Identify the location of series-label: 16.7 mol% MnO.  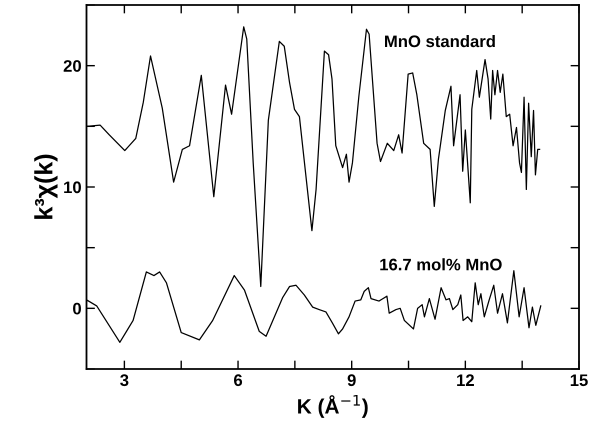
(441, 264).